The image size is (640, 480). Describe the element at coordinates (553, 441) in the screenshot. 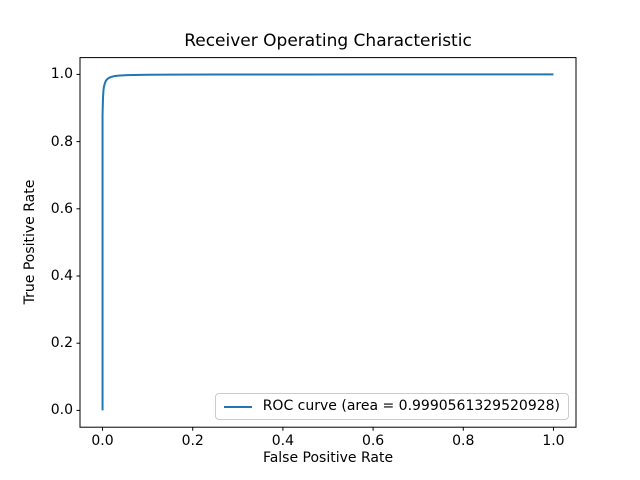

I see `x-tick-label: 1.0` at that location.